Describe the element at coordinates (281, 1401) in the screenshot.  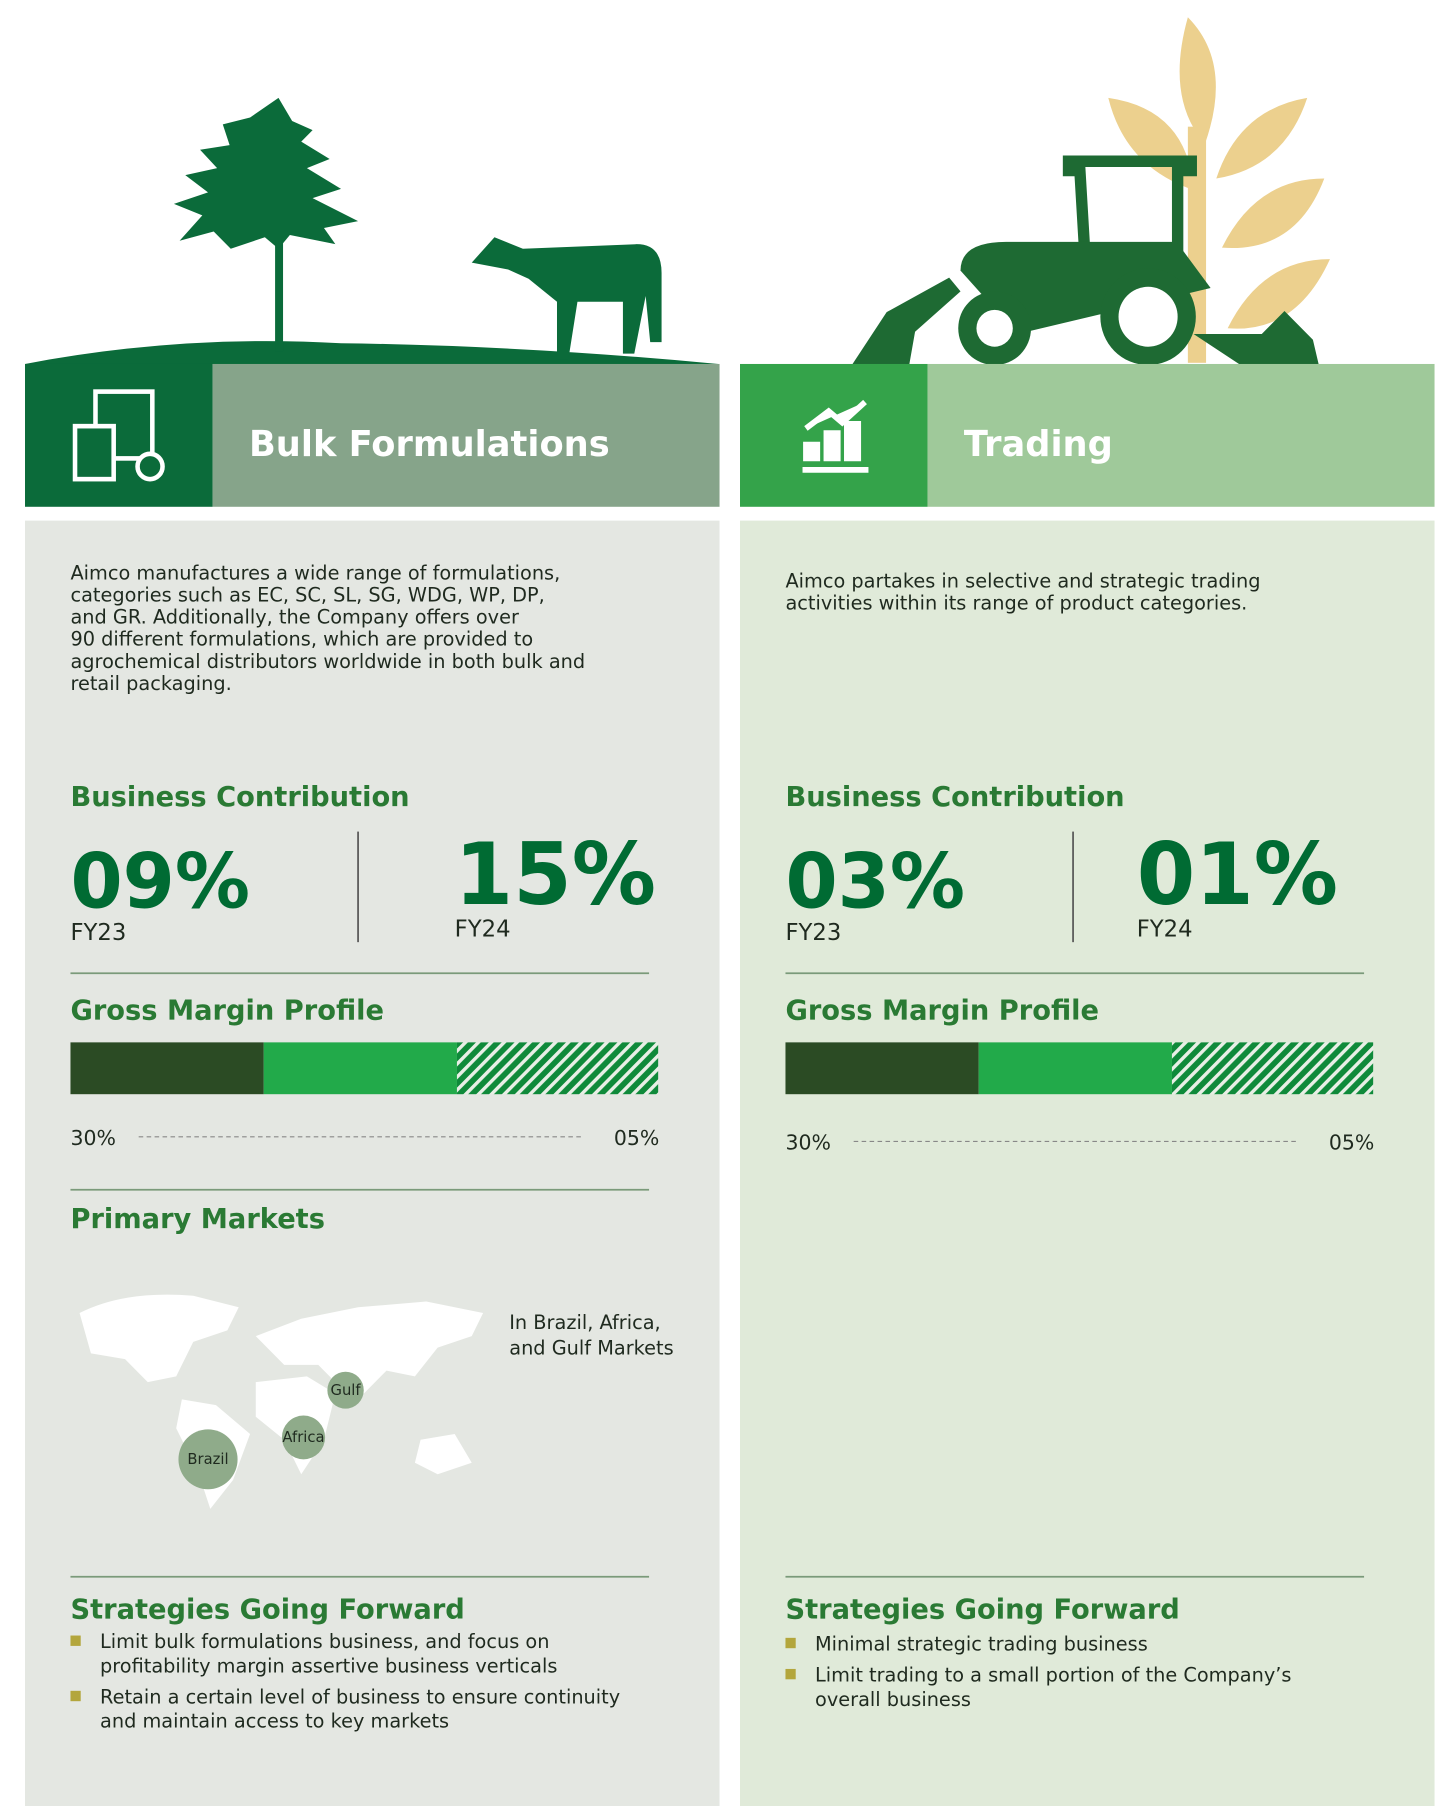
I see `world-map` at that location.